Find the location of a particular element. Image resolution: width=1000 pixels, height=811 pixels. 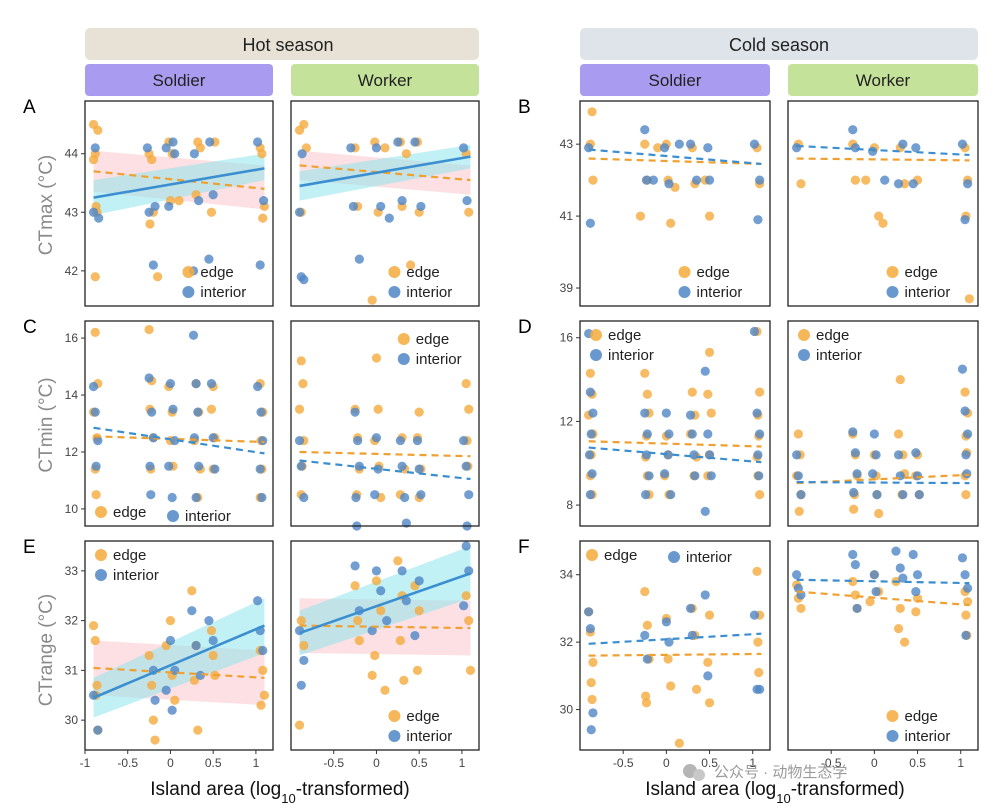

y-tick-label: 16 is located at coordinates (72, 338).